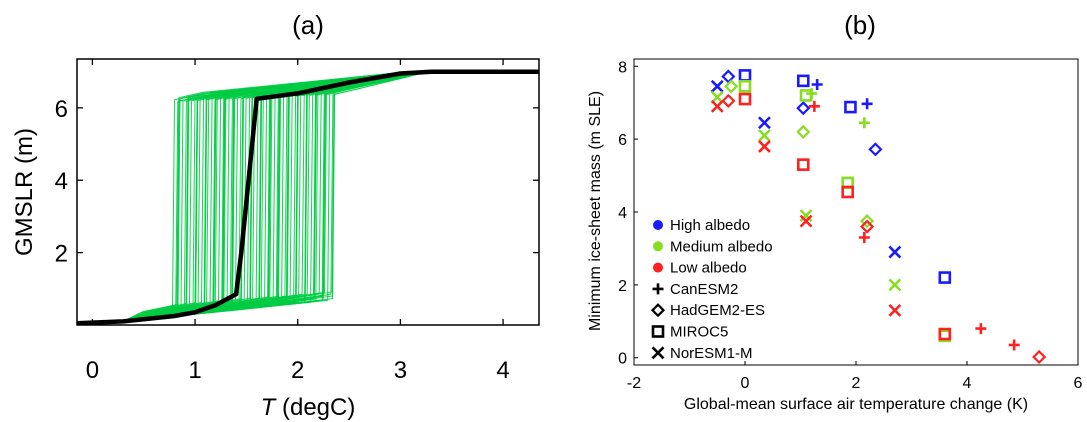 The width and height of the screenshot is (1087, 422). Describe the element at coordinates (194, 370) in the screenshot. I see `x-tick-label: 1` at that location.